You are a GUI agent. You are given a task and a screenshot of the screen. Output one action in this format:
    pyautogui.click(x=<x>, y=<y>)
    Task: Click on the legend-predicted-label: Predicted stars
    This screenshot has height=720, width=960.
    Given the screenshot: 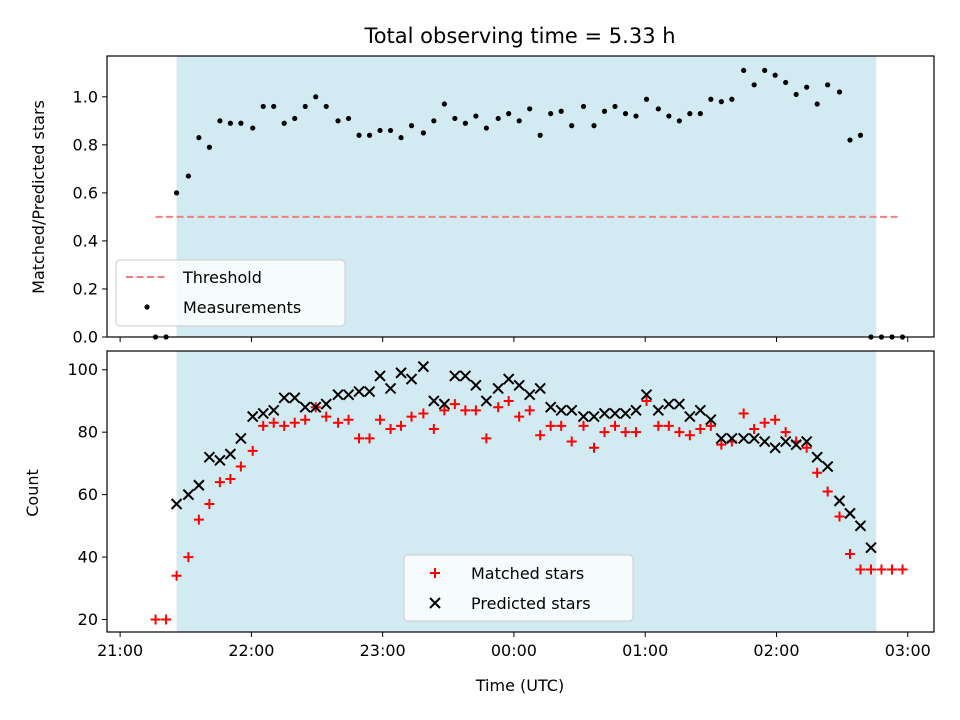 What is the action you would take?
    pyautogui.click(x=531, y=603)
    